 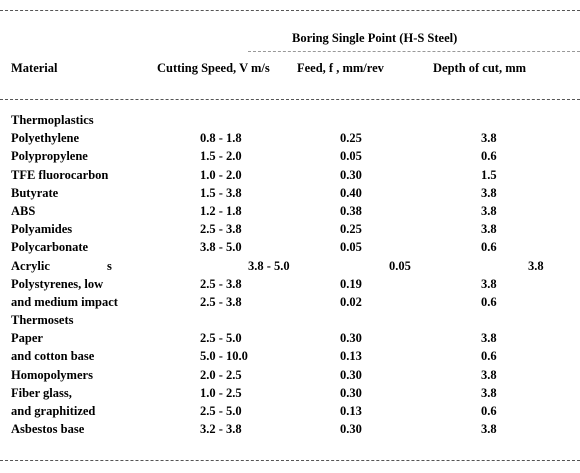 What do you see at coordinates (290, 430) in the screenshot?
I see `table-row: Asbestos base 3.2 - 3.8 0.30 3.8` at bounding box center [290, 430].